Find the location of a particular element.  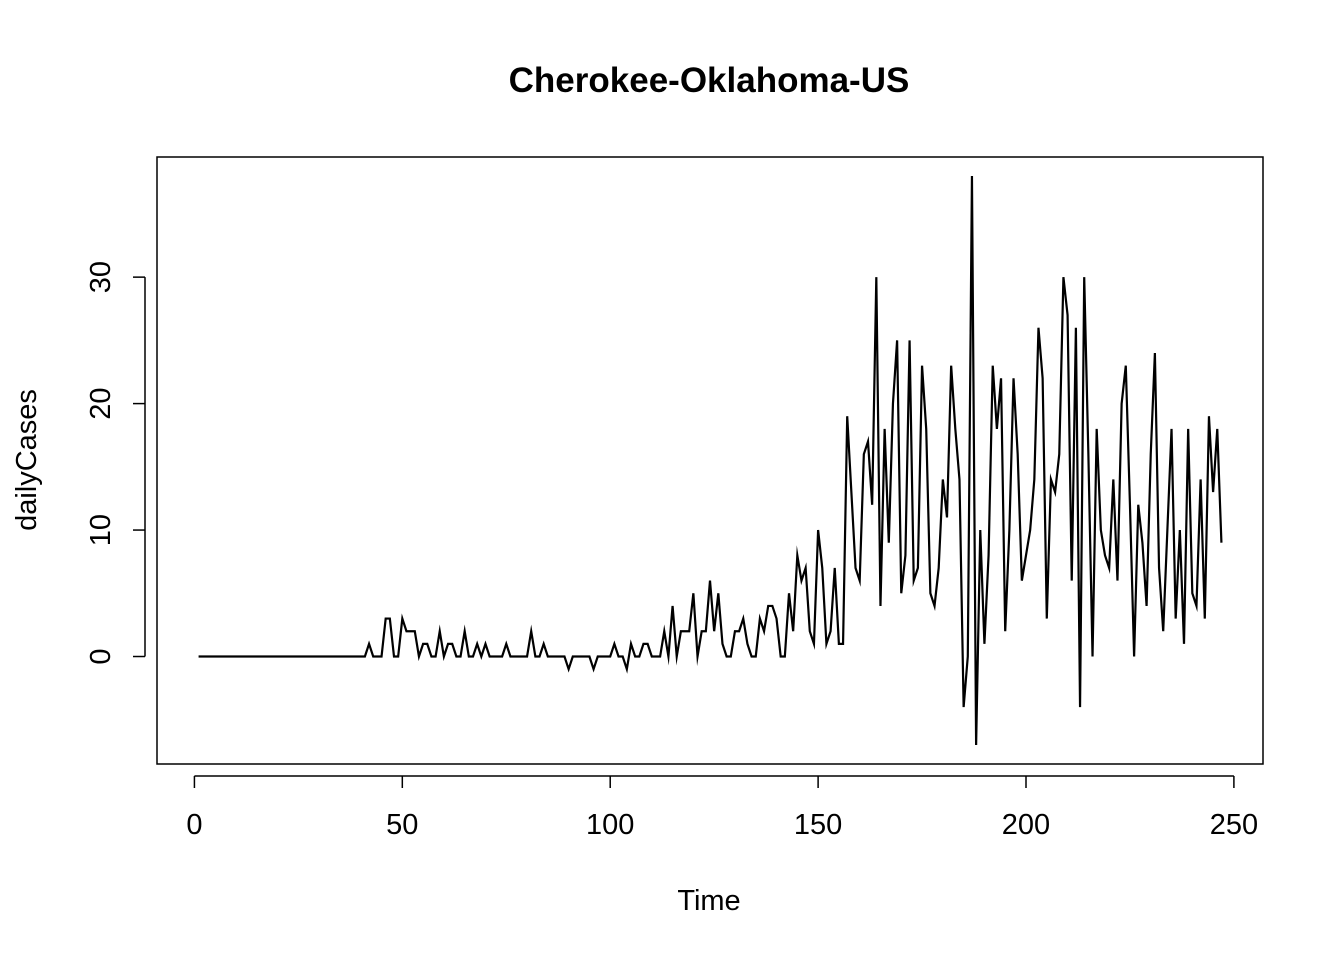

x-tick-label: 50 is located at coordinates (402, 825).